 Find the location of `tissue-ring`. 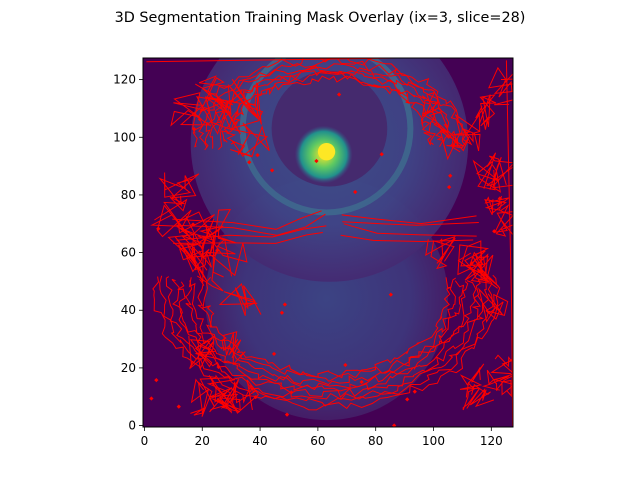

tissue-ring is located at coordinates (326, 137).